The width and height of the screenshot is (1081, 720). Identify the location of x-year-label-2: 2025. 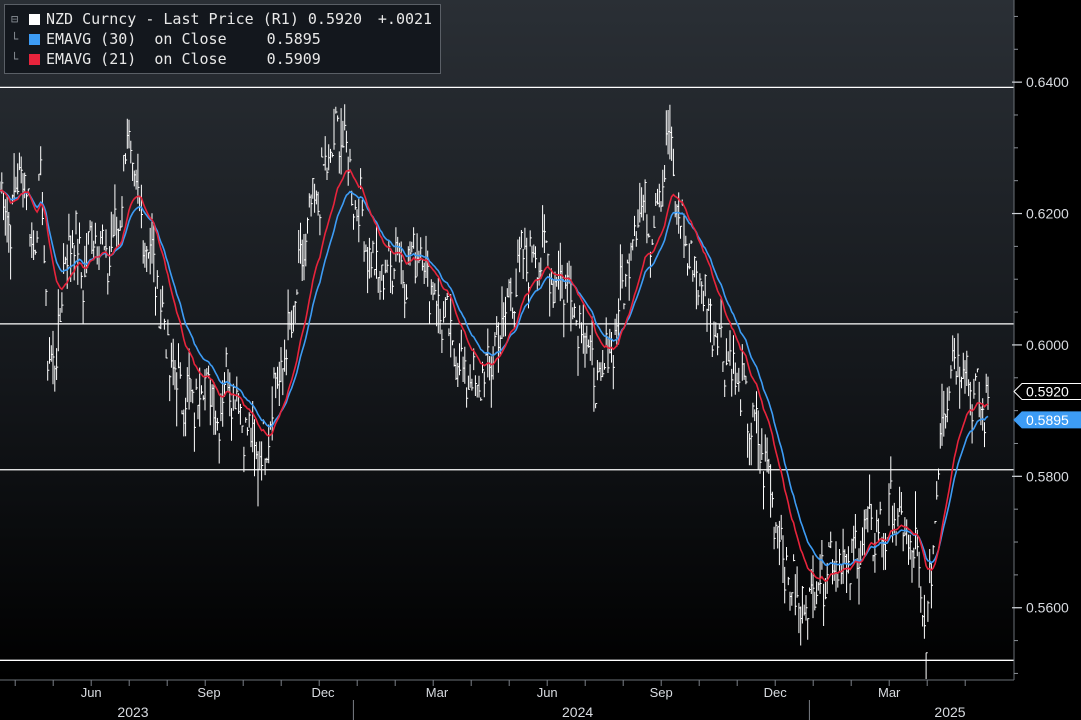
(949, 712).